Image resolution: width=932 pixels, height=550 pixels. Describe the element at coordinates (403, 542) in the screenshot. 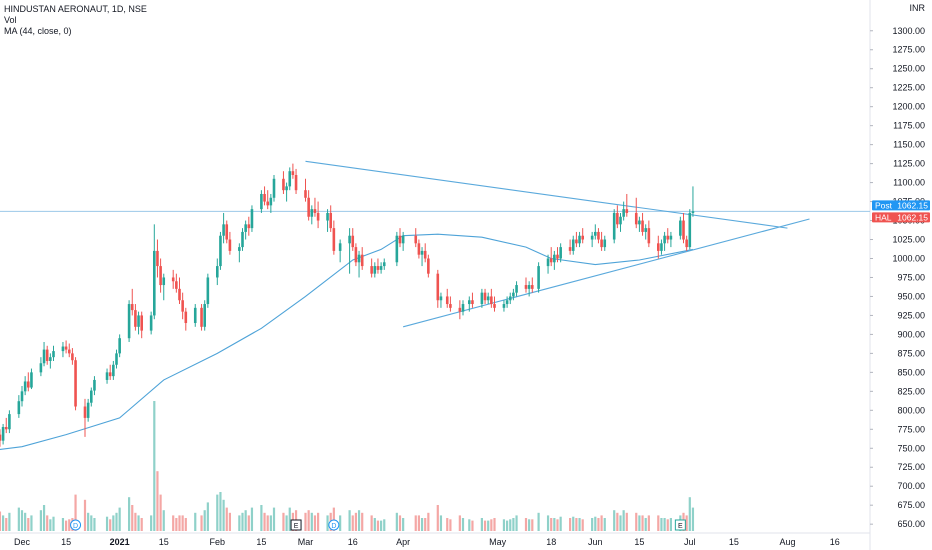

I see `time-tick-label: Apr` at that location.